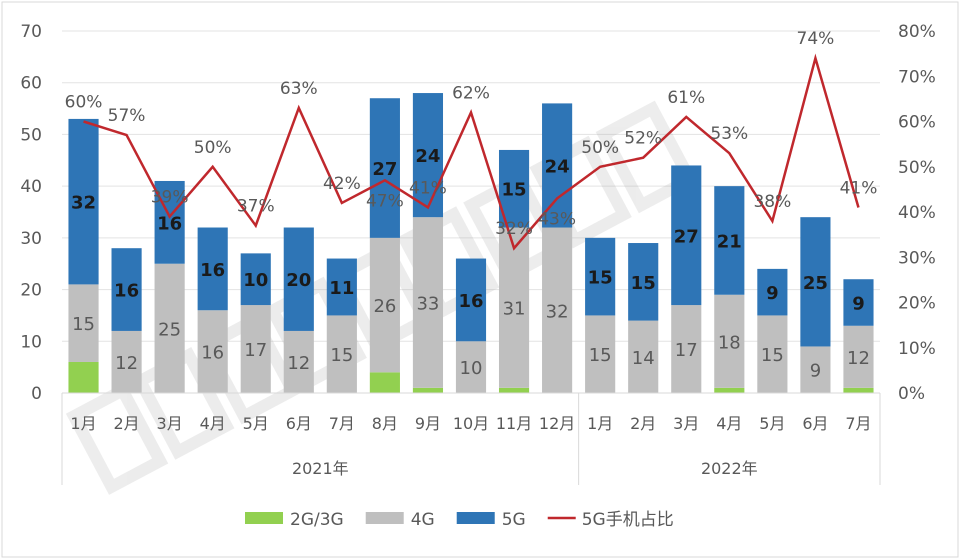 Image resolution: width=960 pixels, height=559 pixels. I want to click on data-label-5g-share: 57%, so click(127, 116).